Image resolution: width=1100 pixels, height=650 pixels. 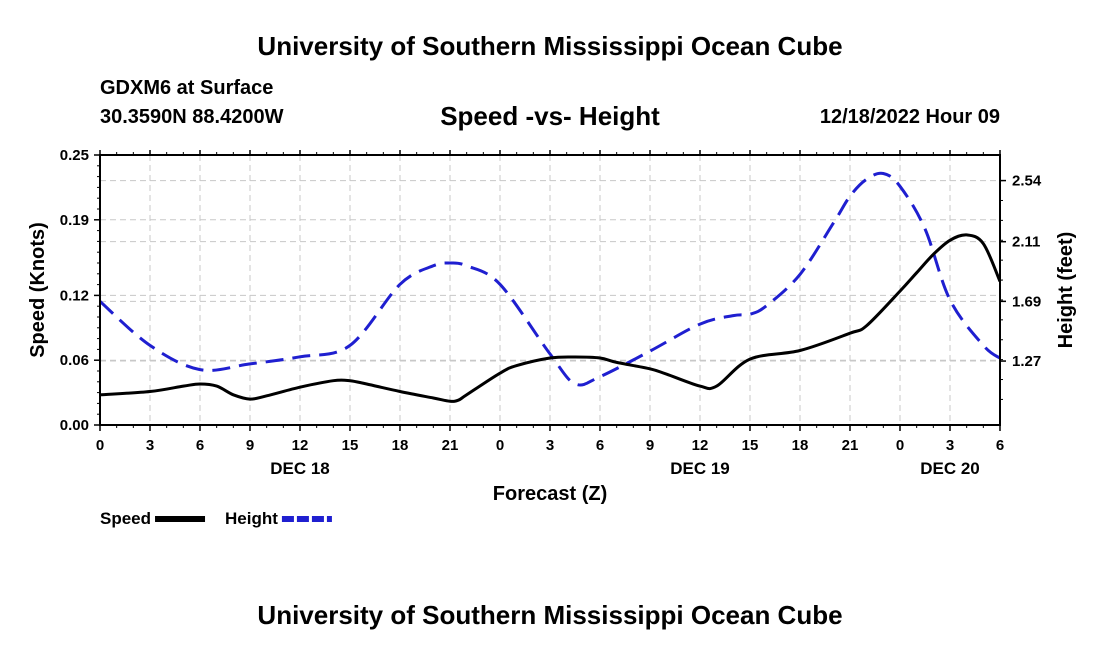 I want to click on legend: Speed Height, so click(x=216, y=518).